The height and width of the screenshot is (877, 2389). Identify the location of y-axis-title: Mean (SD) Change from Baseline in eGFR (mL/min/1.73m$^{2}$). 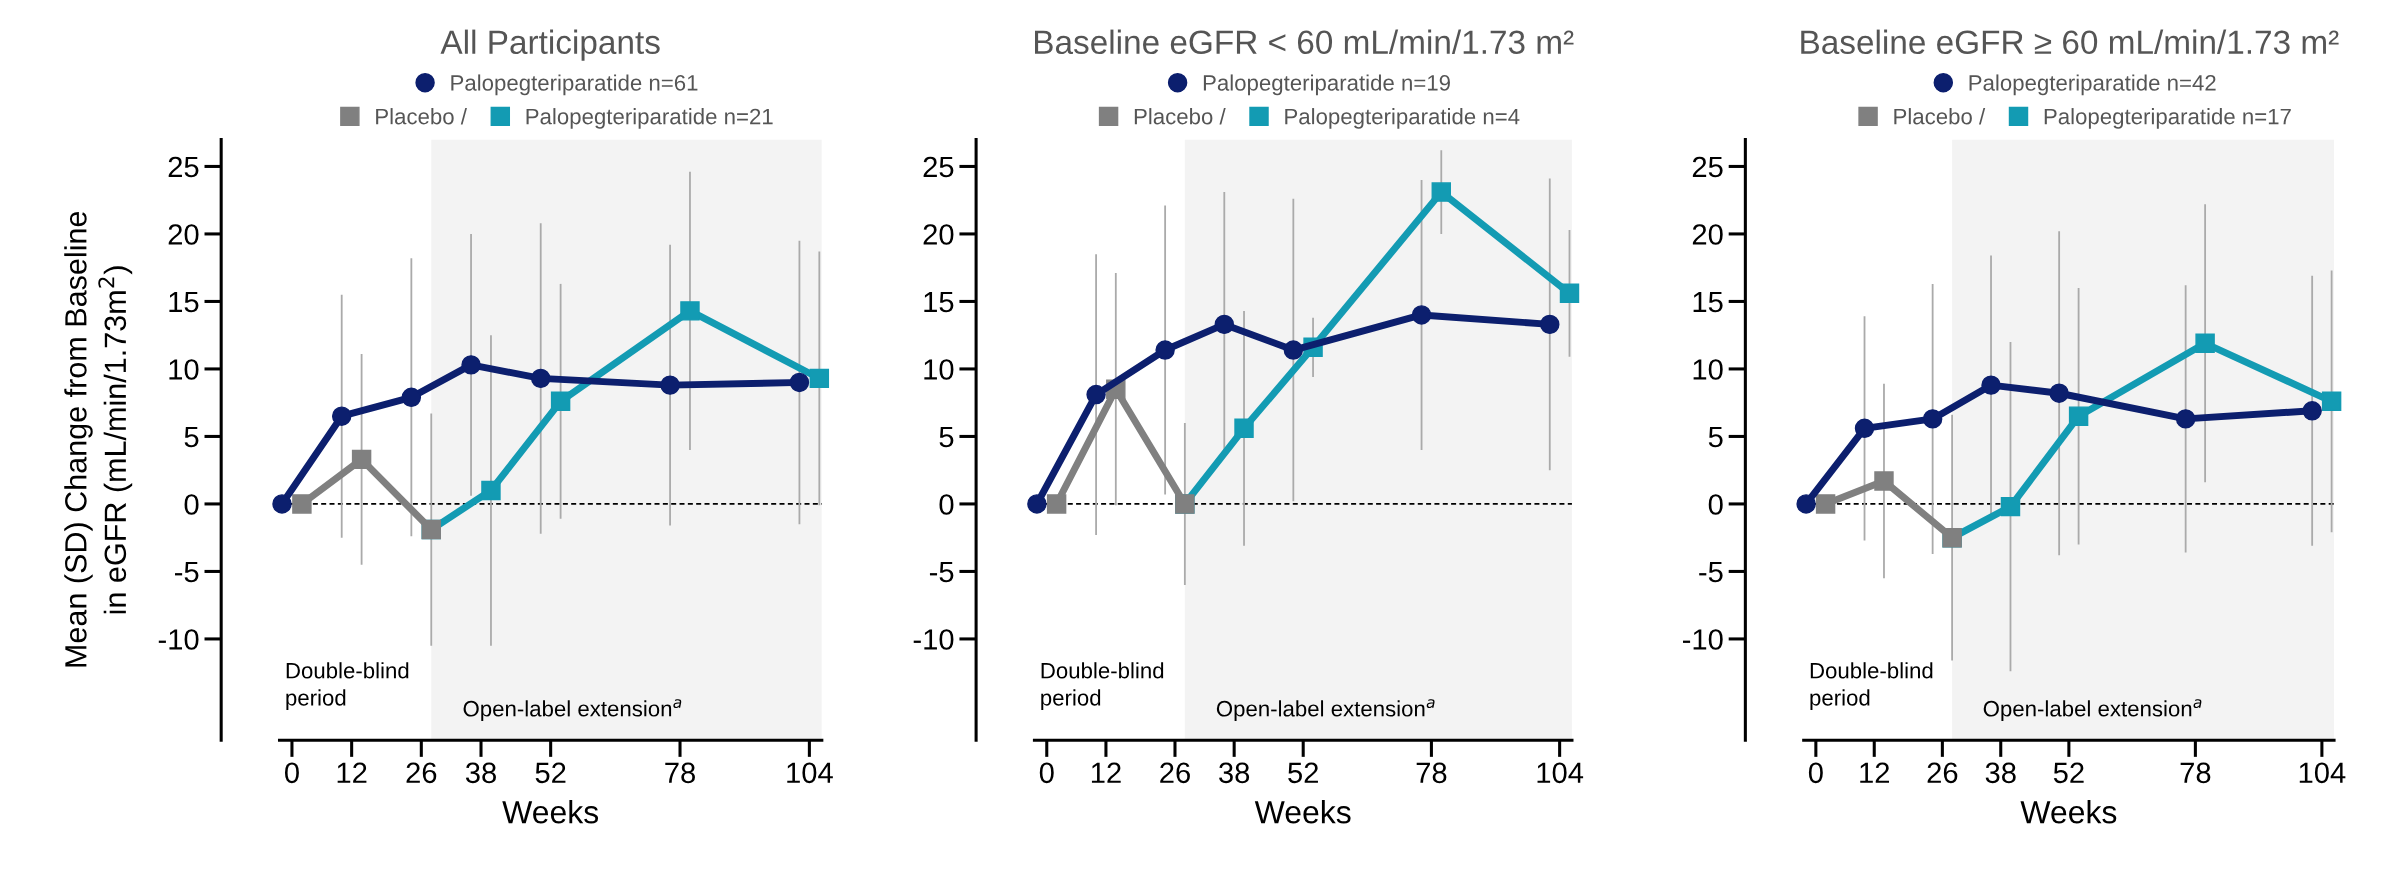
(98, 439).